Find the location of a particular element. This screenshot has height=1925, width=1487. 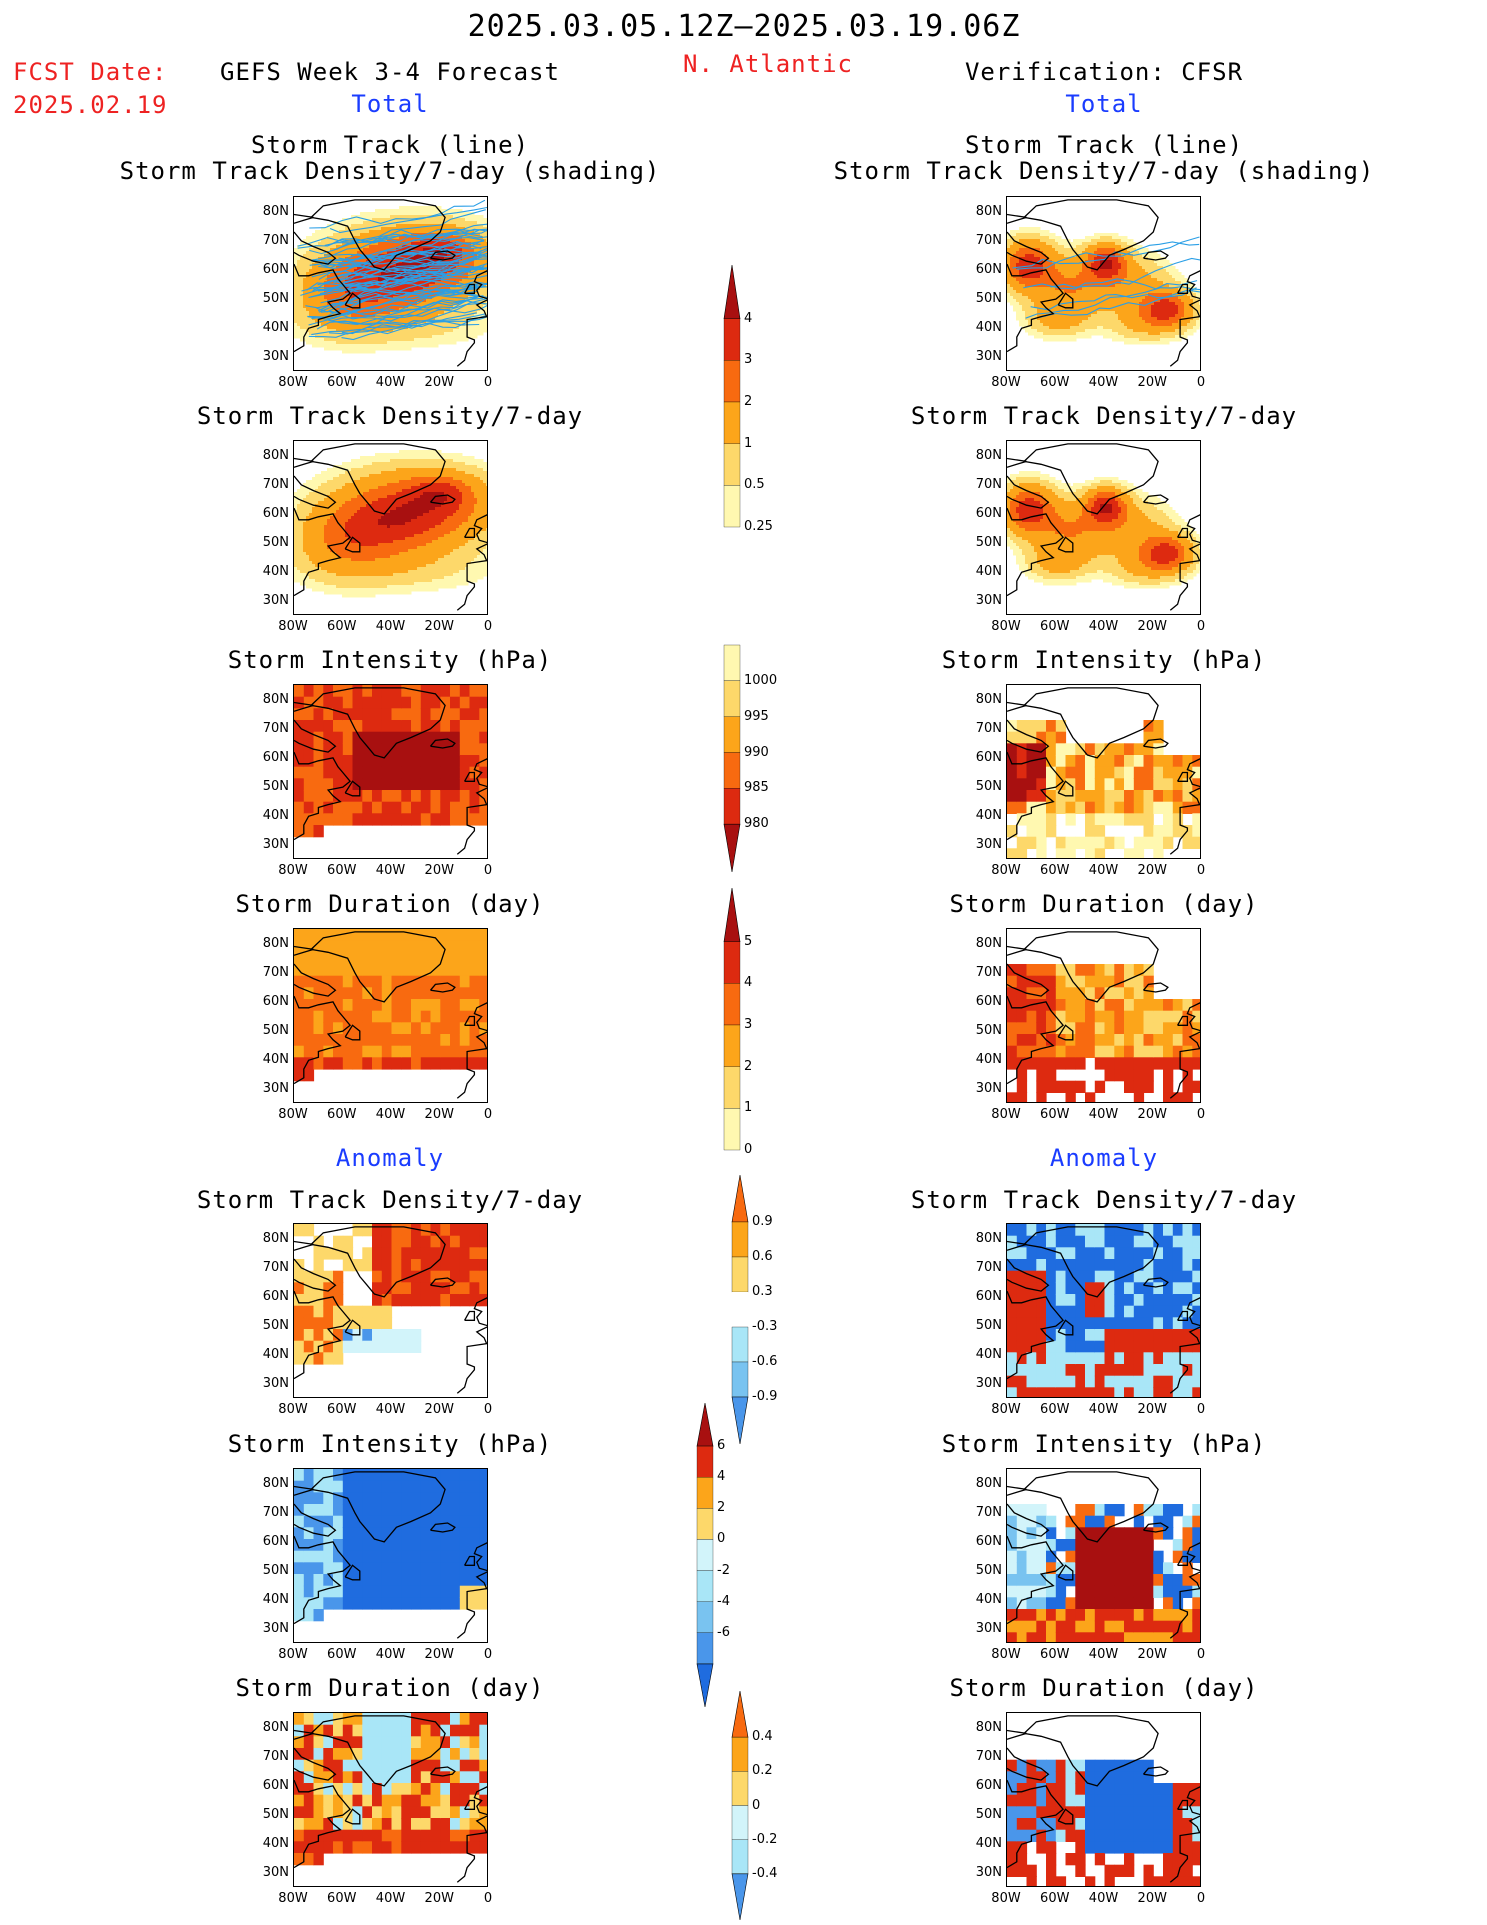

colorbar-label: 980 is located at coordinates (756, 824).